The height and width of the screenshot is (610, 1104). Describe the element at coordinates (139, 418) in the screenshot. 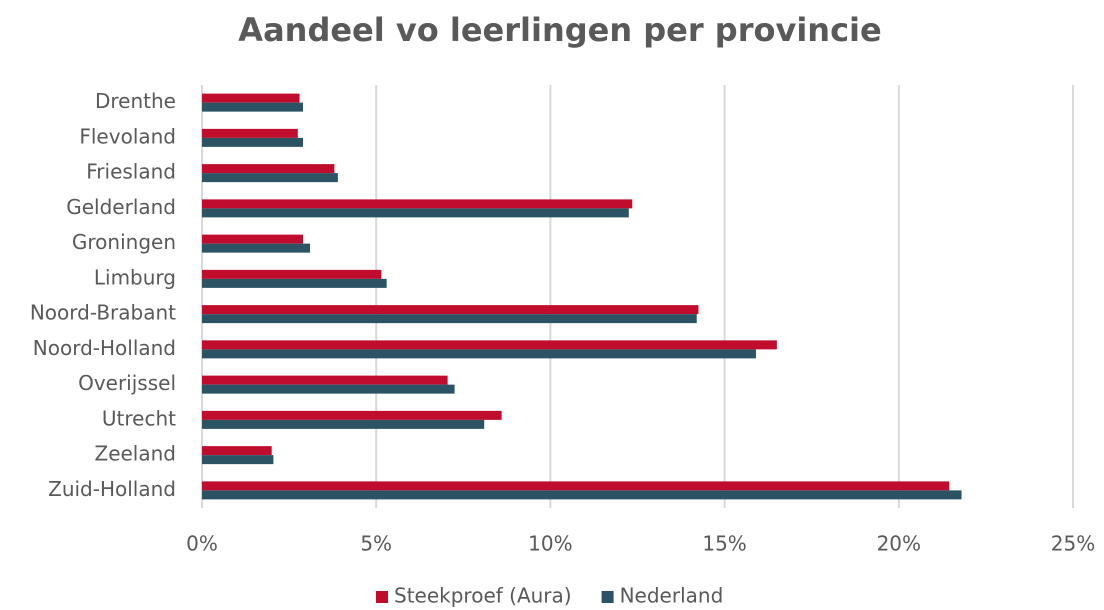

I see `y-tick-label: Utrecht` at that location.